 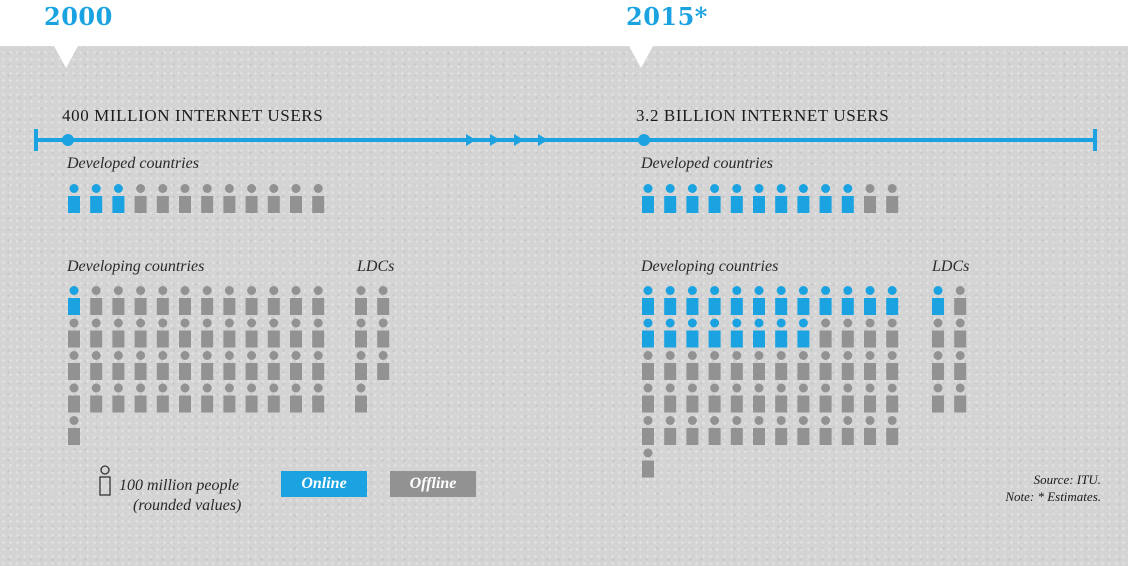 What do you see at coordinates (66, 57) in the screenshot?
I see `year-2000-pointer` at bounding box center [66, 57].